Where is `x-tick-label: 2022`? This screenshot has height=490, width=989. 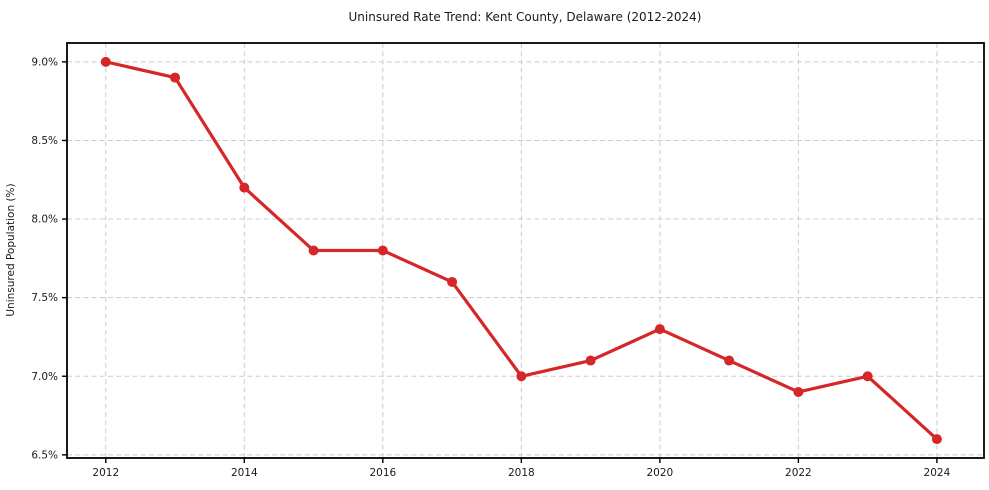
x-tick-label: 2022 is located at coordinates (798, 473).